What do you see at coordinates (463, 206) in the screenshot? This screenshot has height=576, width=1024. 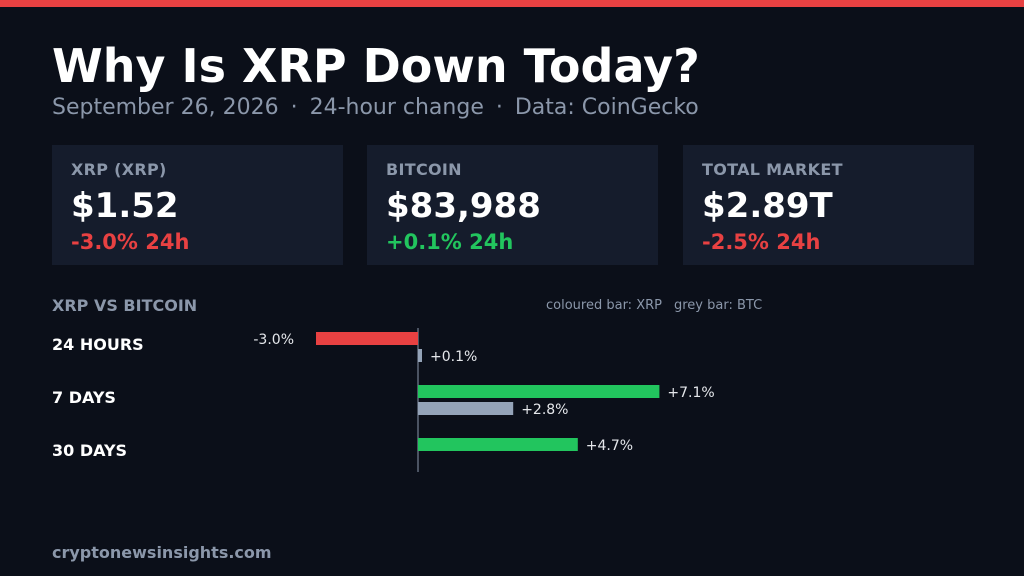 I see `card-value: $83,988` at bounding box center [463, 206].